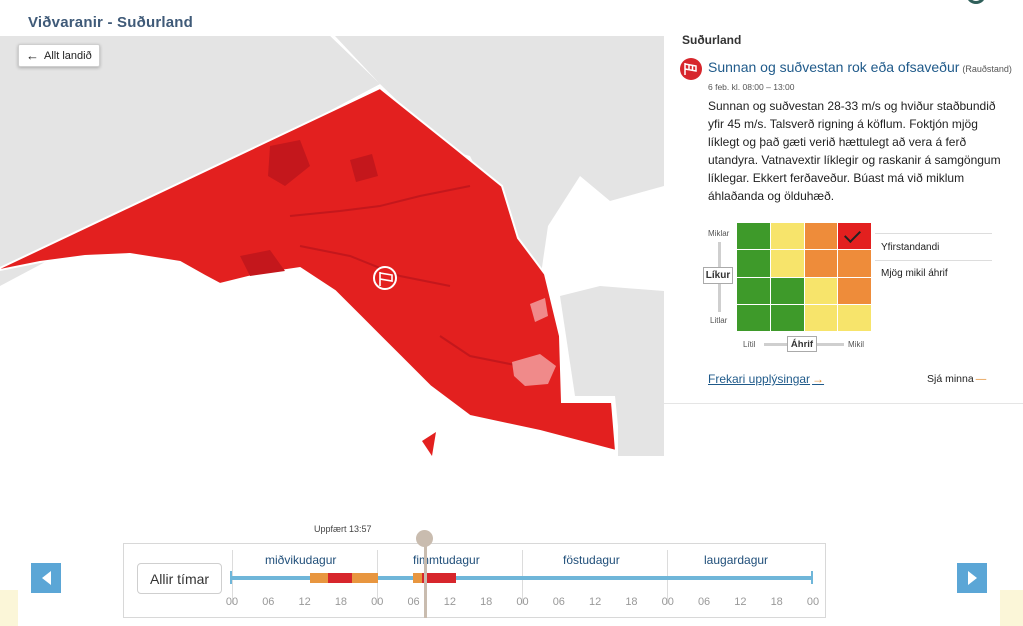 The image size is (1023, 626). I want to click on current-time-line, so click(425, 581).